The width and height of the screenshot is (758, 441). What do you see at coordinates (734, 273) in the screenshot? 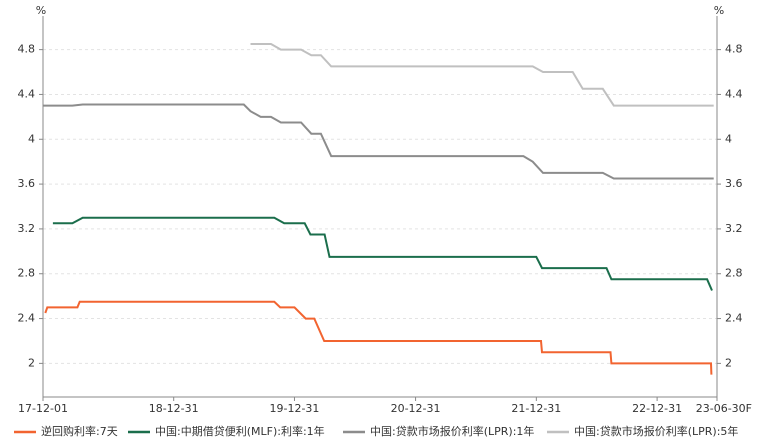
I see `y2-tick-label: 2.8` at bounding box center [734, 273].